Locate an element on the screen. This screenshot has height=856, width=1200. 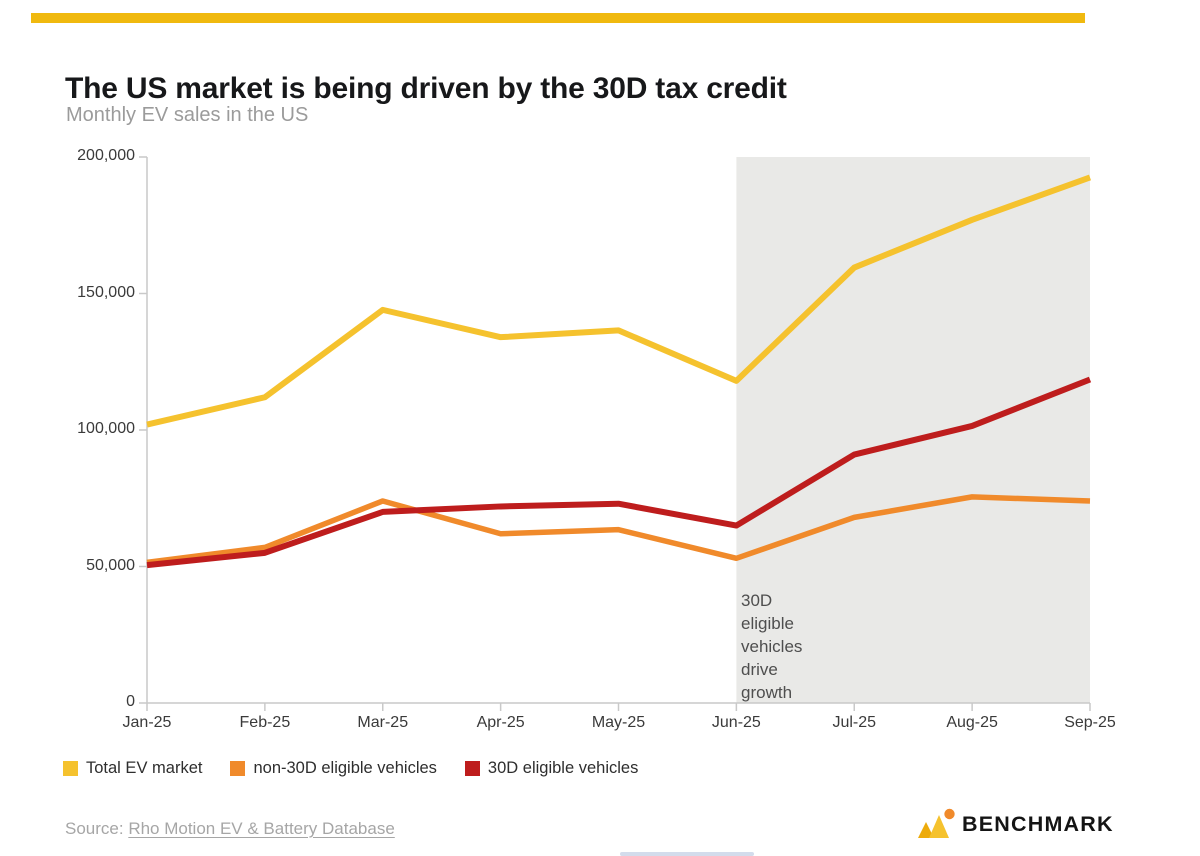
legend-label: non-30D eligible vehicles is located at coordinates (345, 768).